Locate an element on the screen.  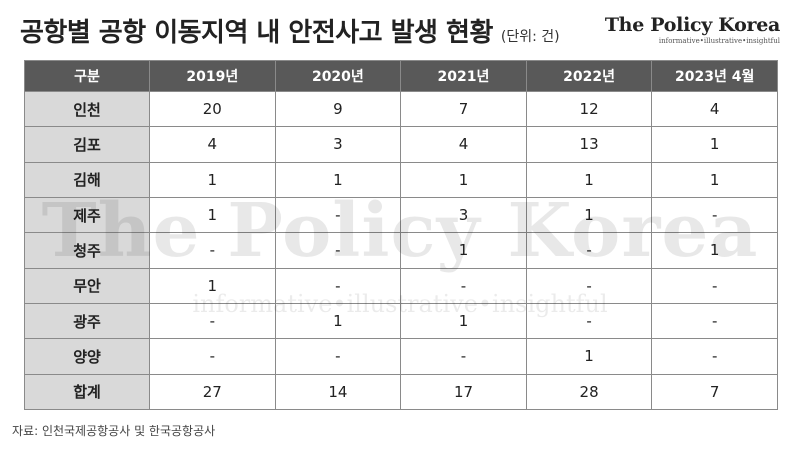
table-row: 광주 -1 1- - is located at coordinates (401, 321).